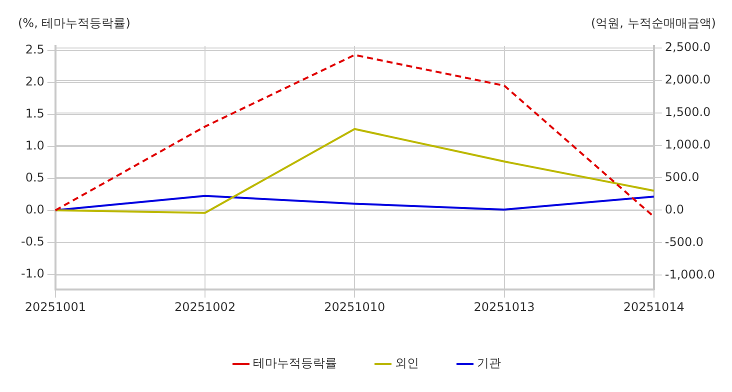 The image size is (732, 392). What do you see at coordinates (687, 144) in the screenshot?
I see `y2-tick-label: 1,000.0` at bounding box center [687, 144].